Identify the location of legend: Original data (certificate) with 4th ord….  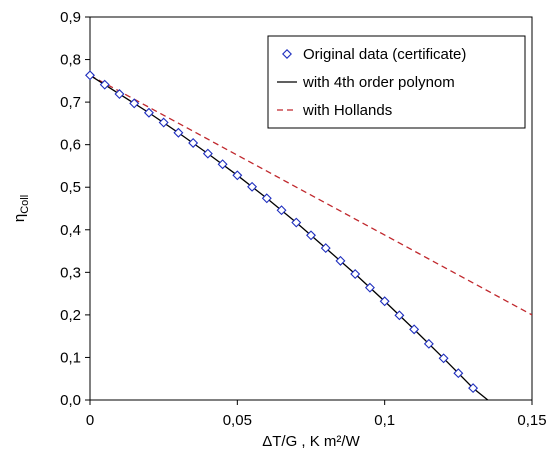
(396, 82).